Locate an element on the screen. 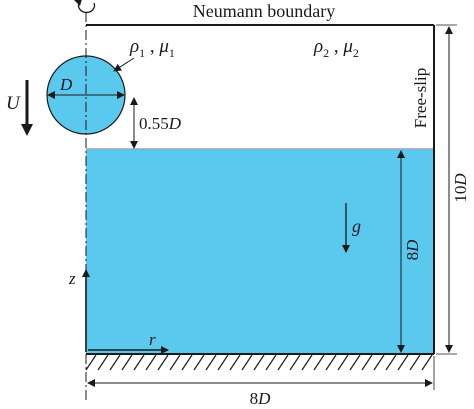  rotation-arrowhead-icon is located at coordinates (78, 3).